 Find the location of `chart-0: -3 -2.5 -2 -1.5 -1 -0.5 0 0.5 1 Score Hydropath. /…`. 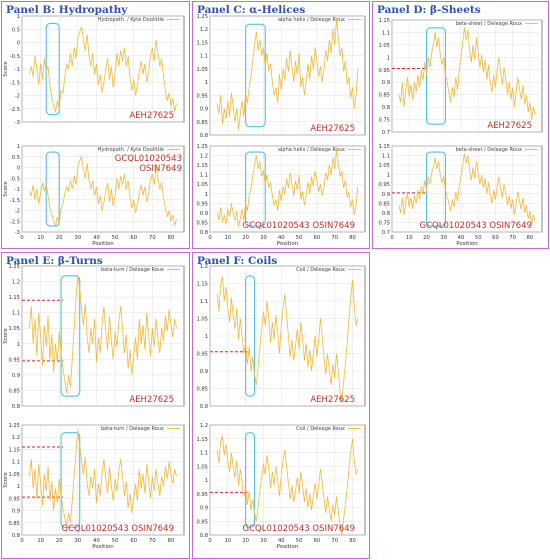

chart-0: -3 -2.5 -2 -1.5 -1 -0.5 0 0.5 1 Score Hydropath. /… is located at coordinates (94, 70).